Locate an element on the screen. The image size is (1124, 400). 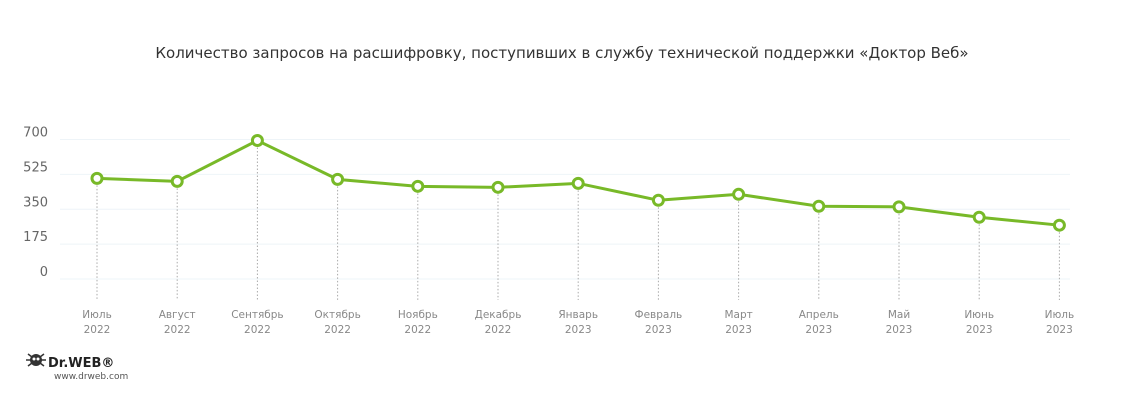
x-tick-label: Октябрь is located at coordinates (337, 315).